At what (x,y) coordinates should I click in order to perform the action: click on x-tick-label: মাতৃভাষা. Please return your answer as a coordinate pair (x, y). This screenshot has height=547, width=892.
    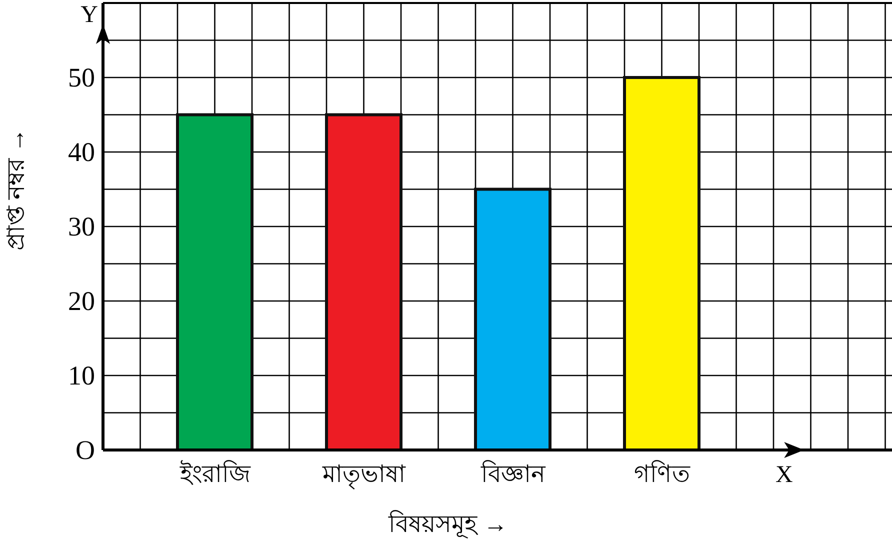
    Looking at the image, I should click on (363, 476).